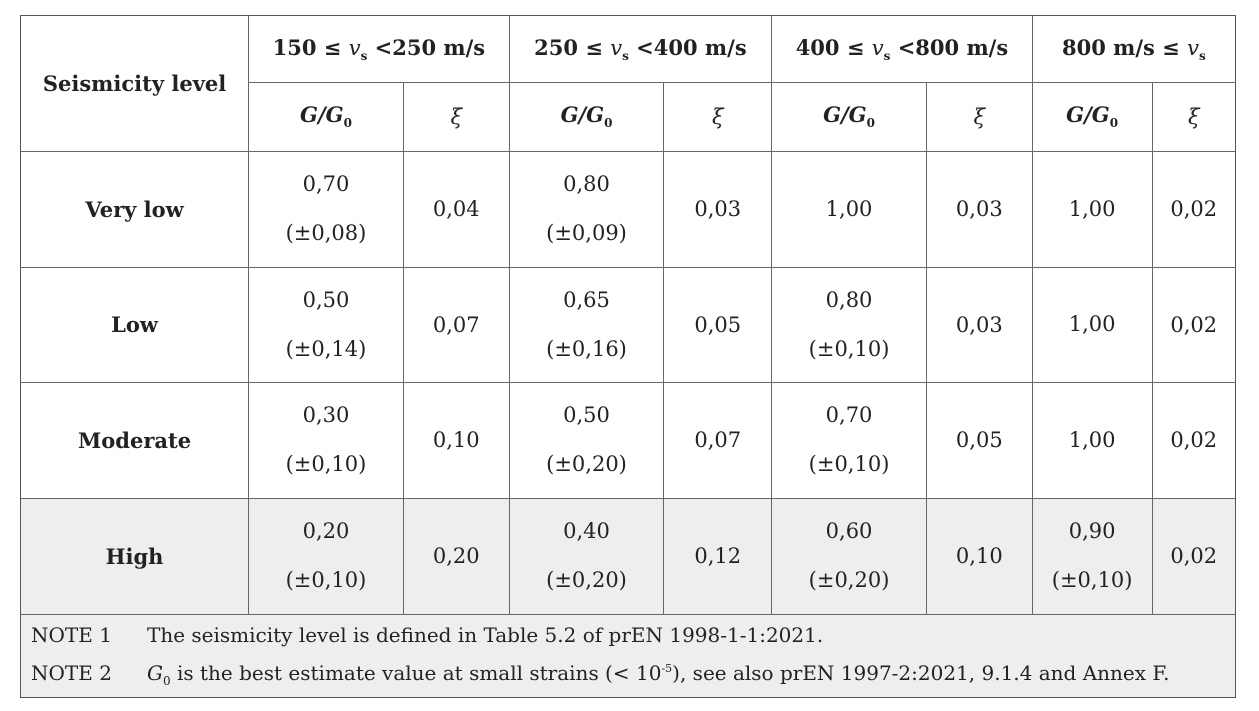 Image resolution: width=1259 pixels, height=711 pixels. I want to click on g-ratio-cell: 0,70 (±0,10), so click(849, 440).